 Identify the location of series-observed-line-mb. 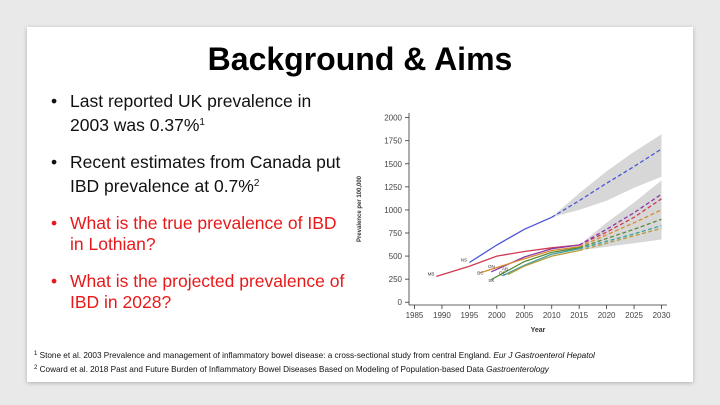
(508, 261).